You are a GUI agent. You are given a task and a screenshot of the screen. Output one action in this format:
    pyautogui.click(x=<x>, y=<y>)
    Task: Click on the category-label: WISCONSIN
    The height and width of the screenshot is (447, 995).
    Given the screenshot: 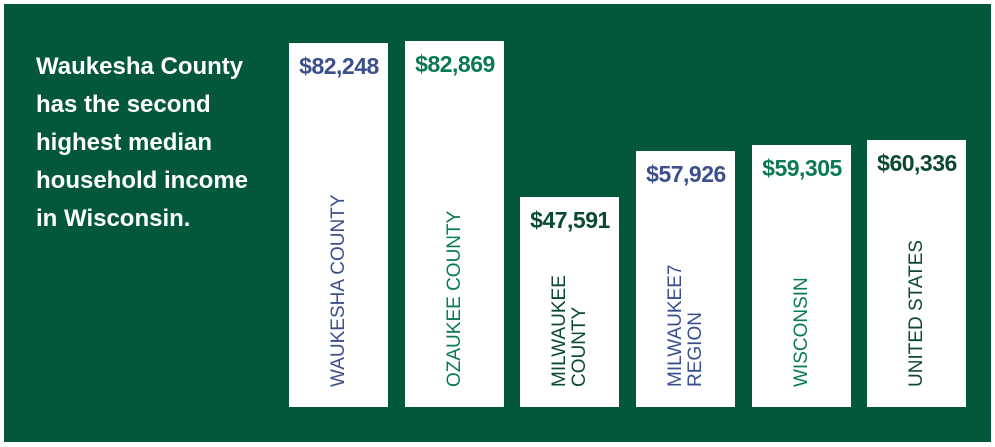 What is the action you would take?
    pyautogui.click(x=801, y=332)
    